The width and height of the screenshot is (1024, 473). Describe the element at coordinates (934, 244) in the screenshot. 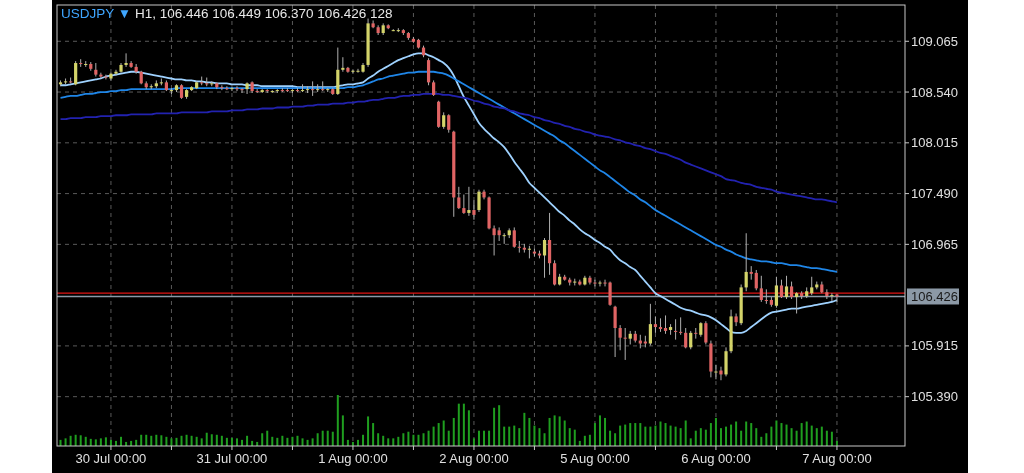

I see `y-tick-label: 106.965` at that location.